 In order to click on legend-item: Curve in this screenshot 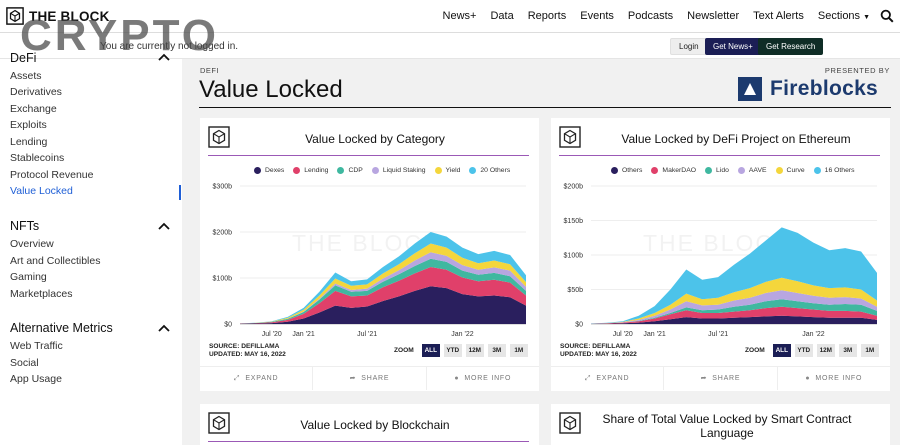, I will do `click(790, 170)`.